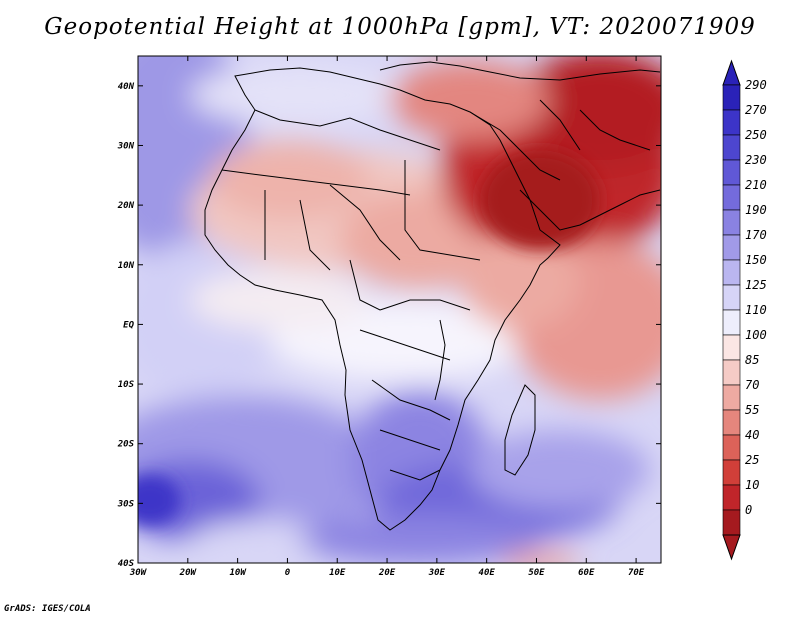  Describe the element at coordinates (636, 573) in the screenshot. I see `lon-label: 70E` at that location.